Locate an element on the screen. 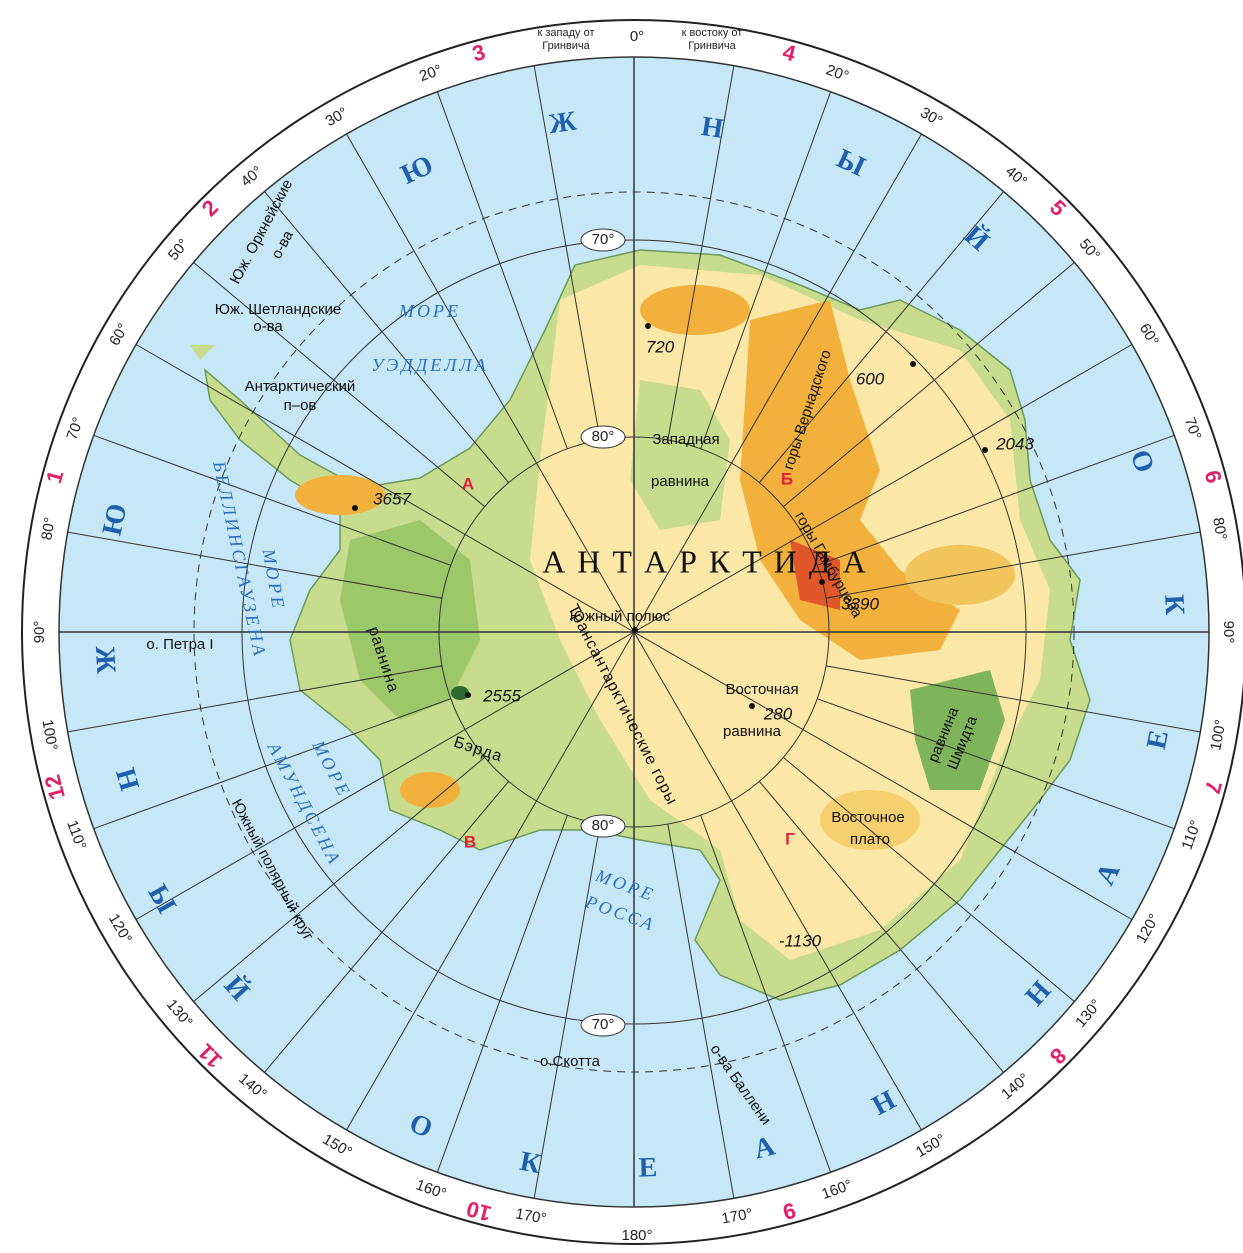 The image size is (1243, 1253). parallel-label: 80° is located at coordinates (603, 436).